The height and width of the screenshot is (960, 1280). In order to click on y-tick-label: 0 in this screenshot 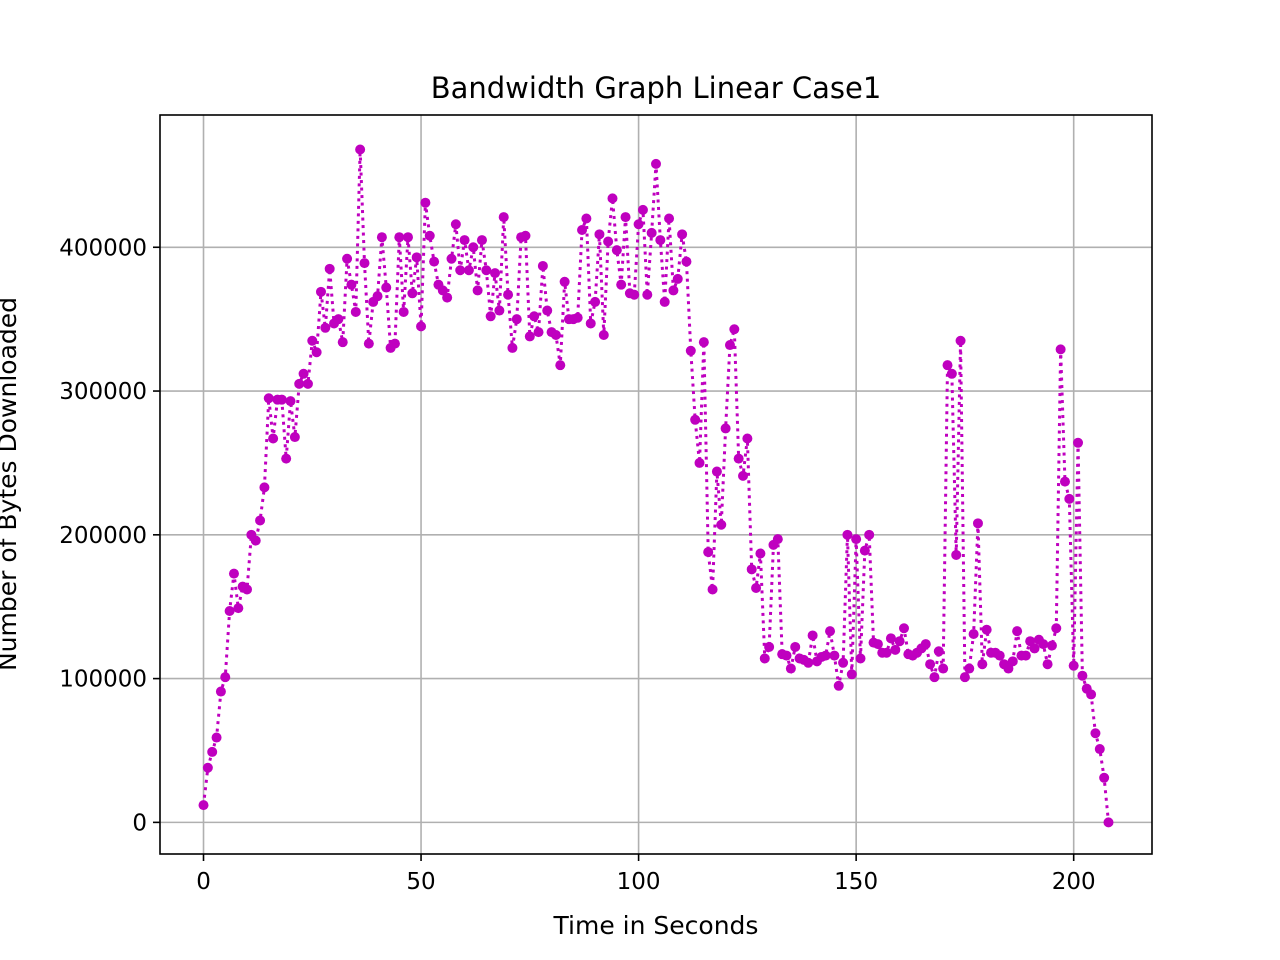, I will do `click(139, 823)`.